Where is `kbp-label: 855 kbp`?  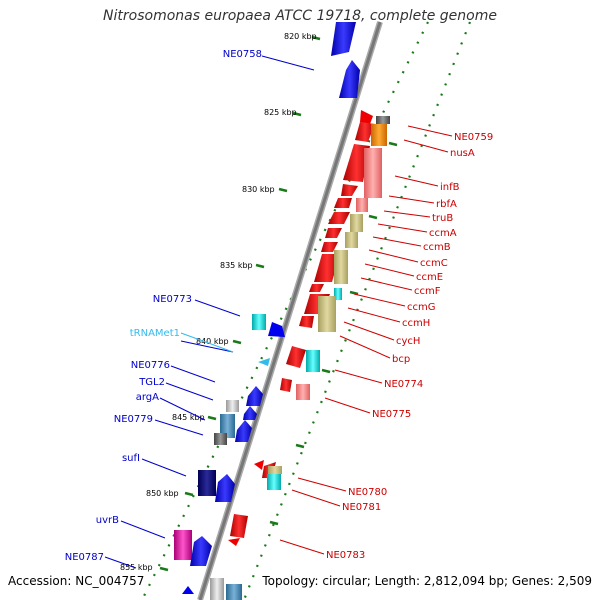
kbp-label: 855 kbp is located at coordinates (136, 567).